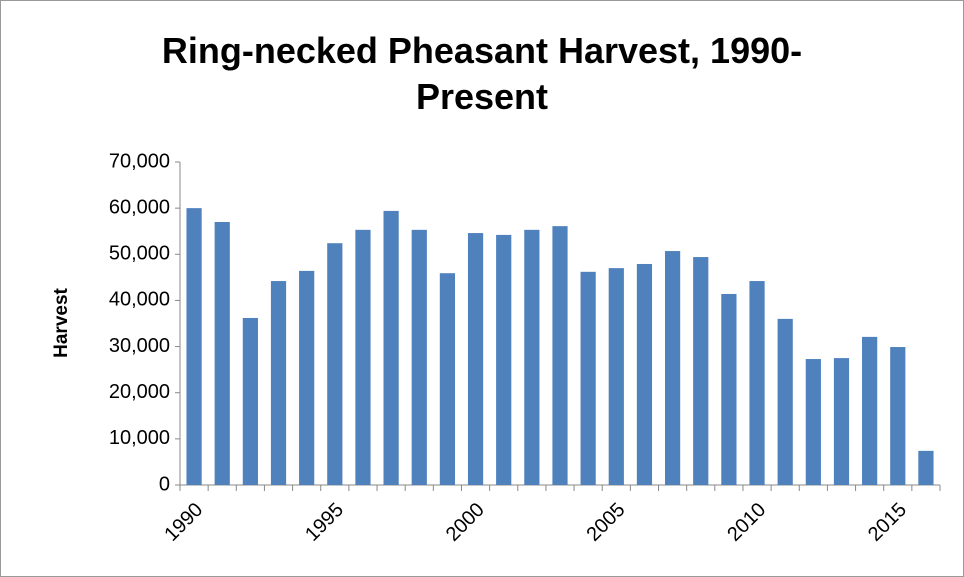  I want to click on x-tick-label: 1990, so click(183, 522).